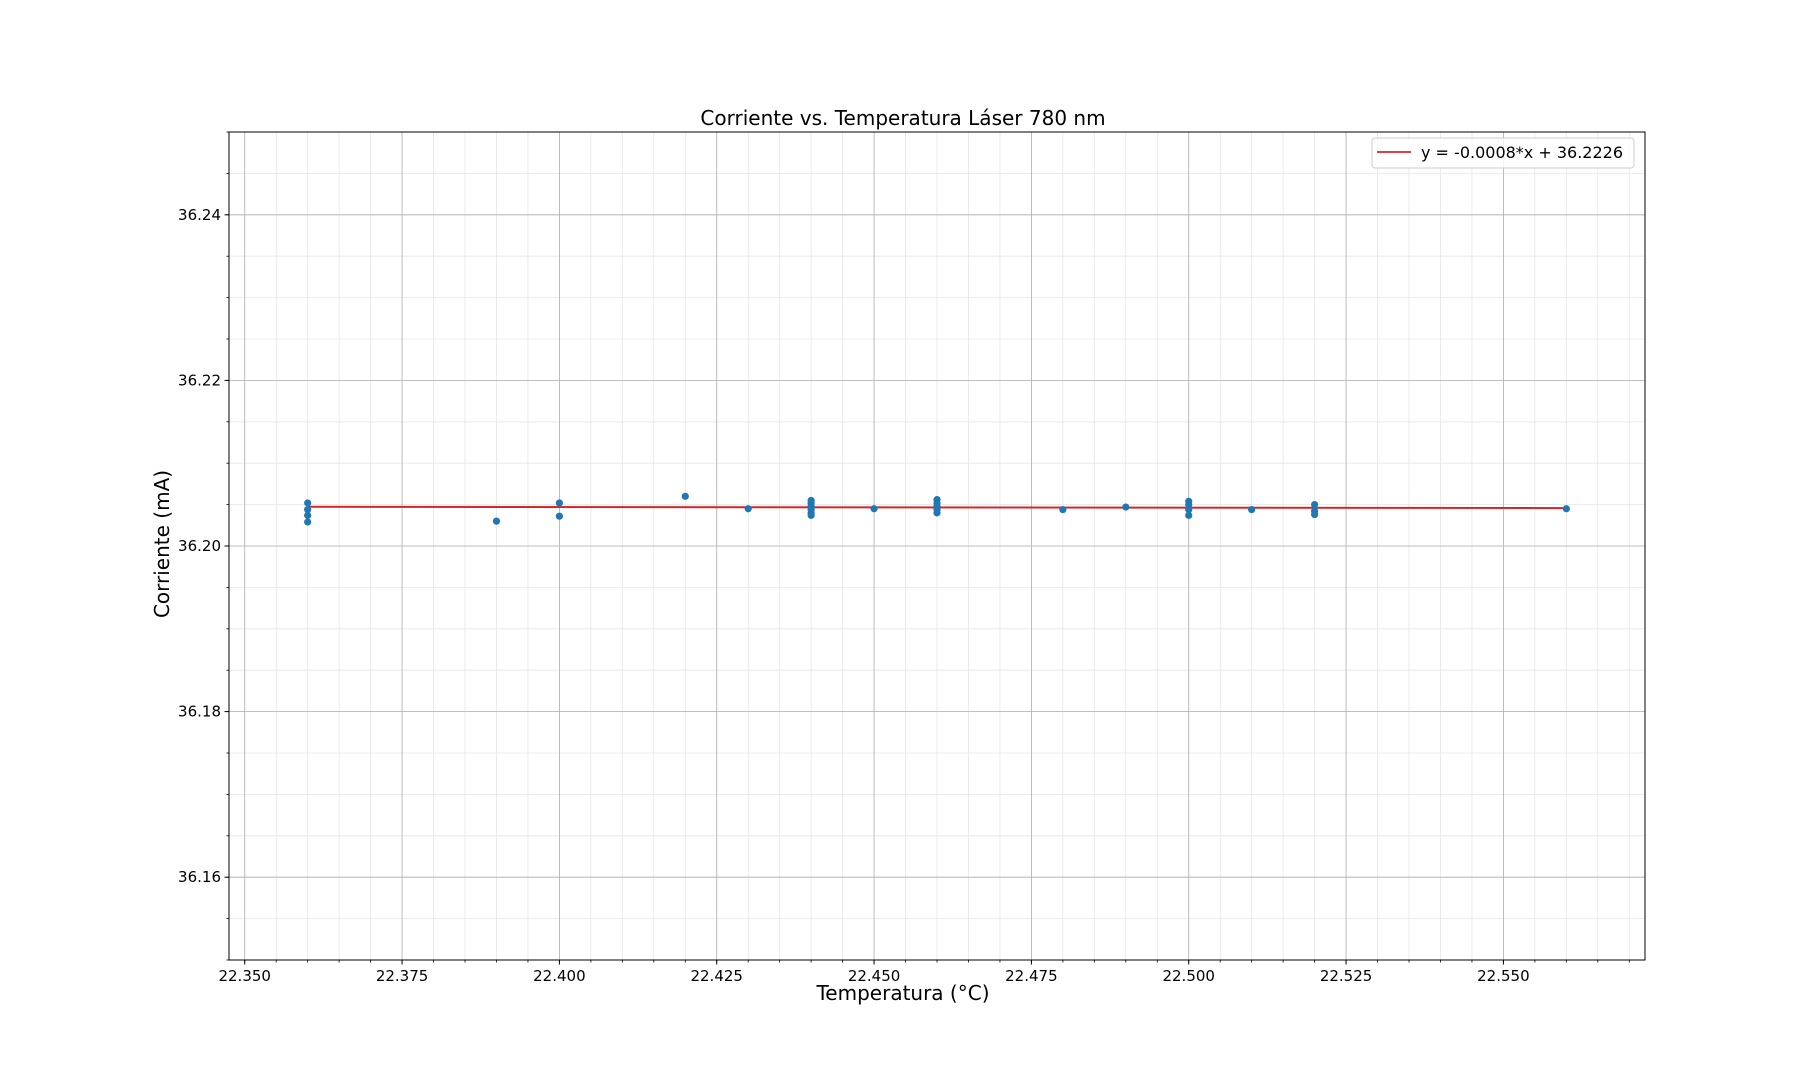  Describe the element at coordinates (716, 976) in the screenshot. I see `x-tick-label: 22.425` at that location.